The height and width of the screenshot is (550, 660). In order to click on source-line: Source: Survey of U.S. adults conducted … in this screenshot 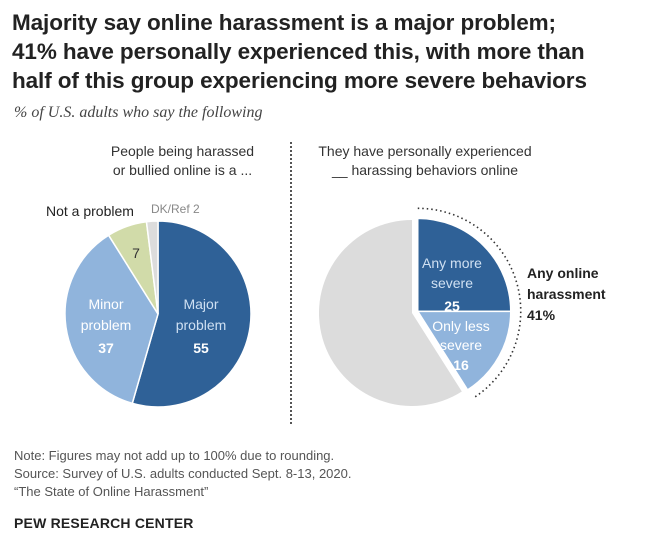, I will do `click(183, 473)`.